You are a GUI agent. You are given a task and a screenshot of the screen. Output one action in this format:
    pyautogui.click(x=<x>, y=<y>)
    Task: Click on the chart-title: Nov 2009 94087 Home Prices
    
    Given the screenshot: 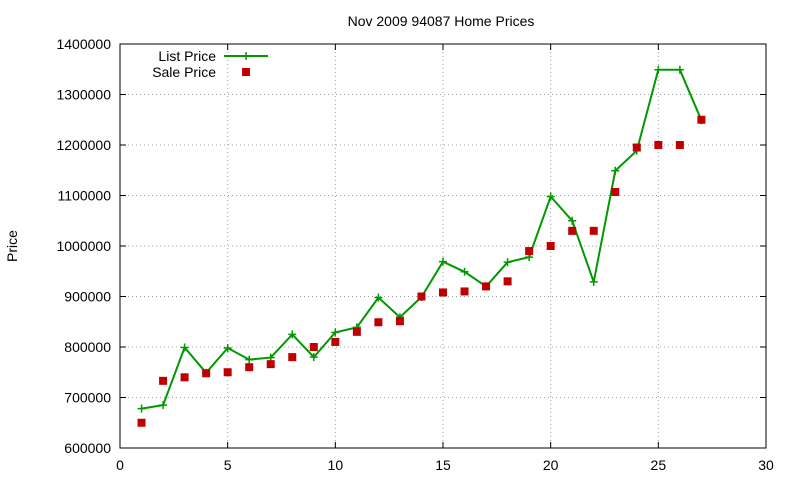 What is the action you would take?
    pyautogui.click(x=441, y=21)
    